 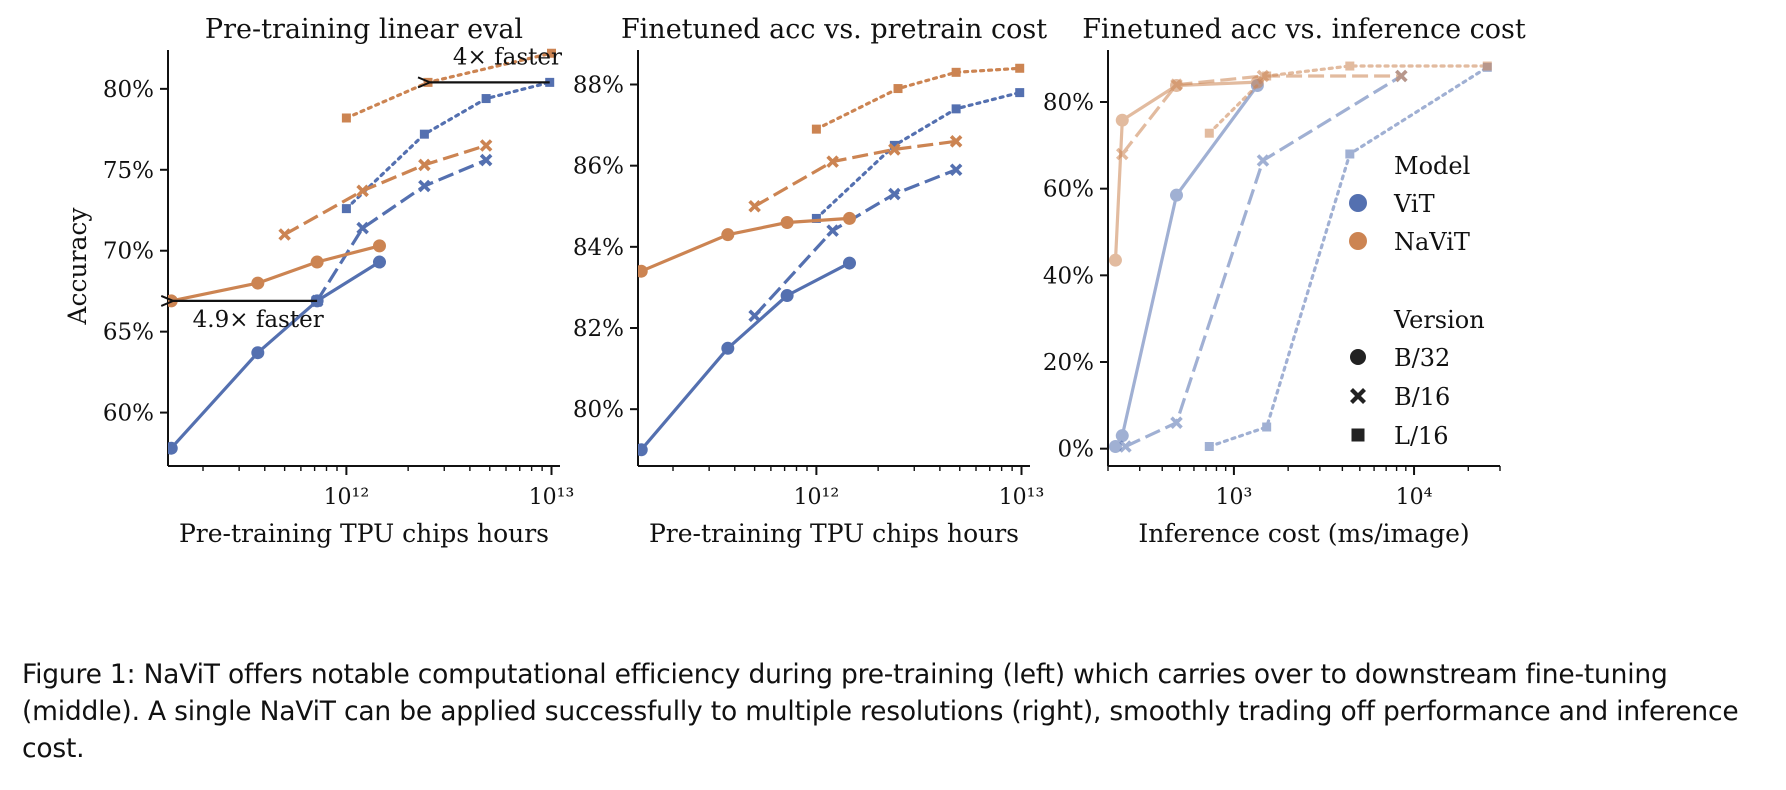 I want to click on x-tick-label: 10¹³, so click(x=1022, y=497).